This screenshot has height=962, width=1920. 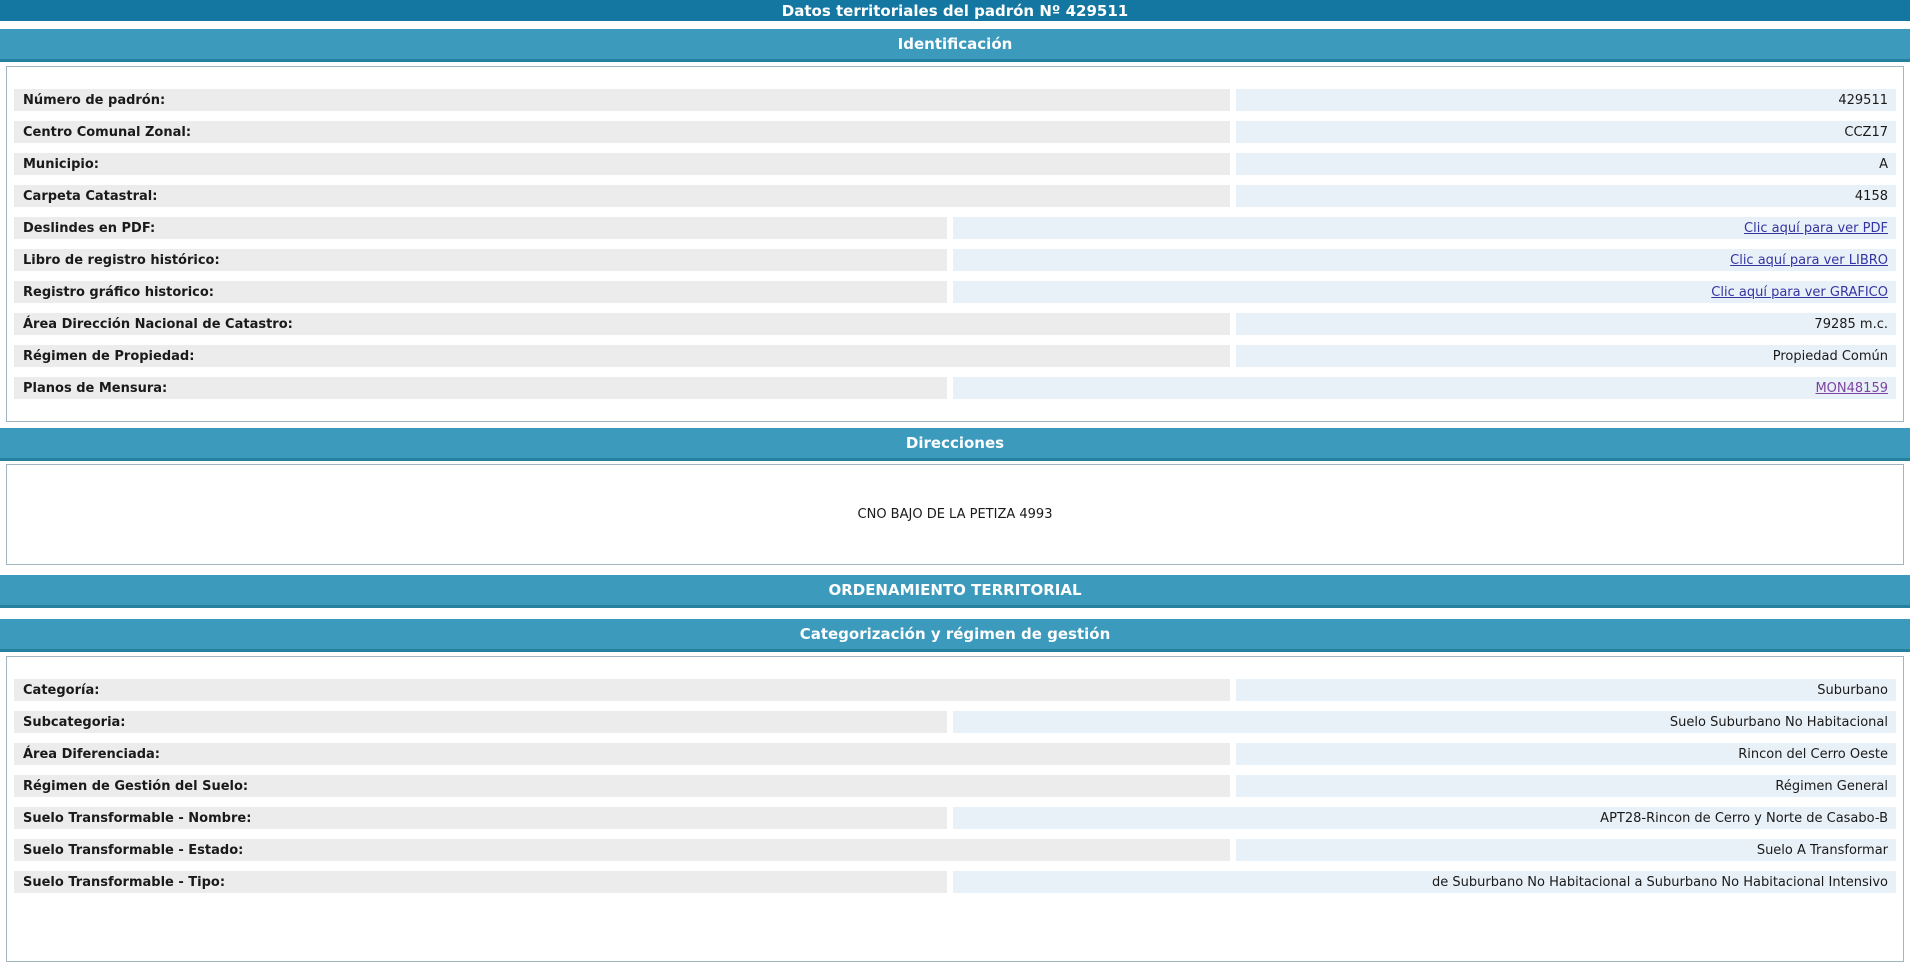 What do you see at coordinates (481, 882) in the screenshot?
I see `field-label: Suelo Transformable - Tipo:` at bounding box center [481, 882].